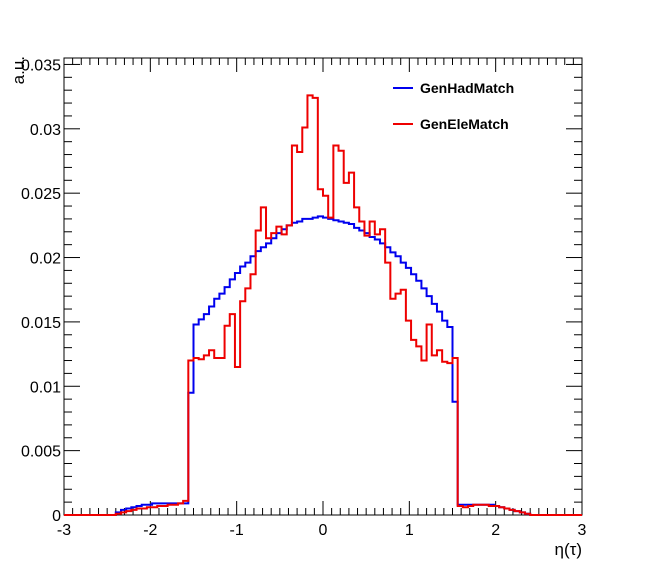 The image size is (646, 572). Describe the element at coordinates (45, 259) in the screenshot. I see `y-tick-label: 0.02` at that location.